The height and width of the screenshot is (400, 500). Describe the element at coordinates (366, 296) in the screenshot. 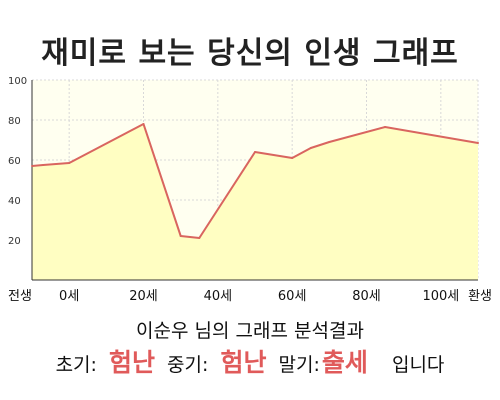

I see `x-tick-label: 80세` at that location.